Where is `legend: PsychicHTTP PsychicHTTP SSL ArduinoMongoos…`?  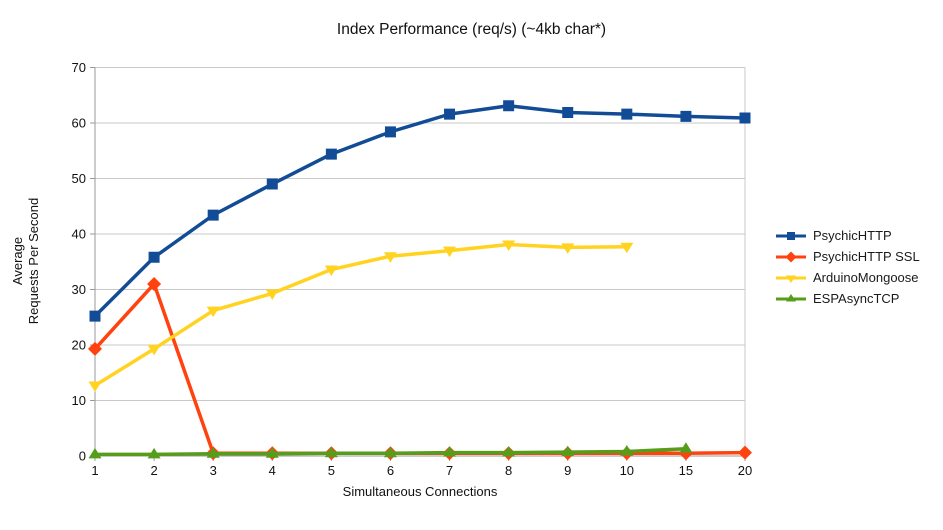 legend: PsychicHTTP PsychicHTTP SSL ArduinoMongoos… is located at coordinates (847, 267).